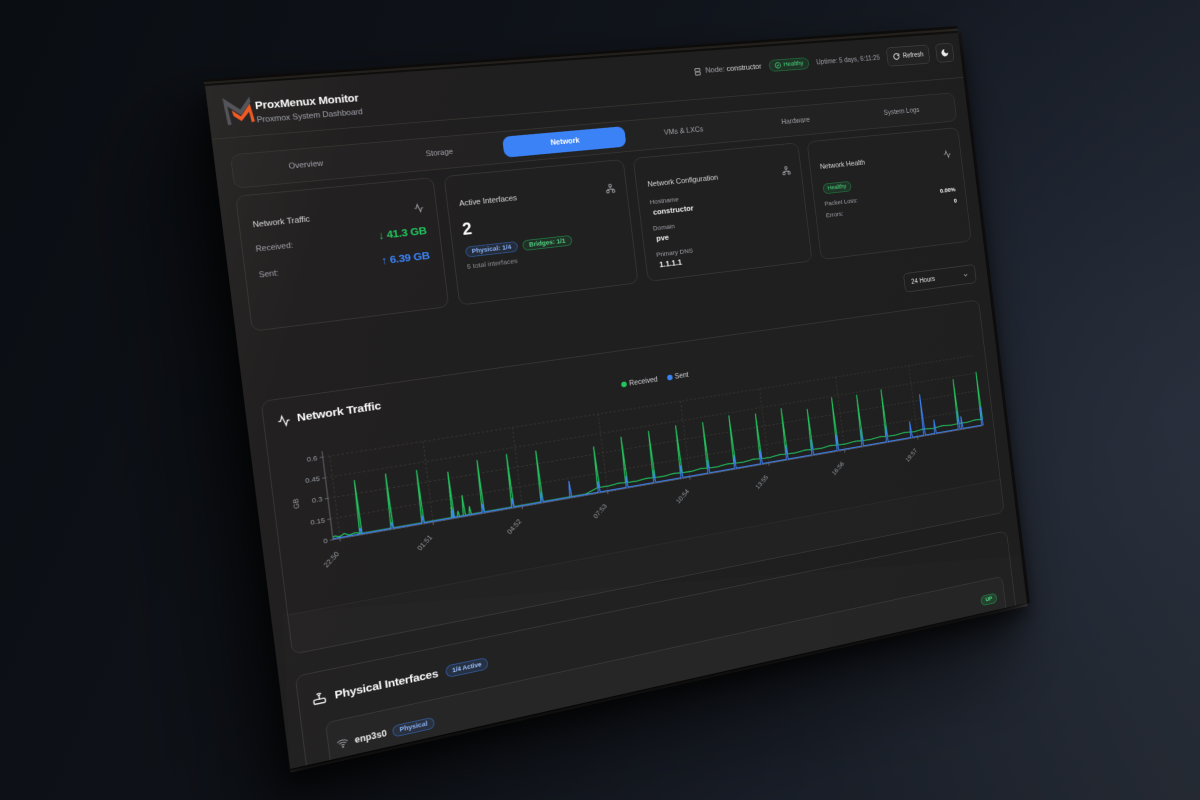  What do you see at coordinates (600, 511) in the screenshot?
I see `svg-text: 07:53` at bounding box center [600, 511].